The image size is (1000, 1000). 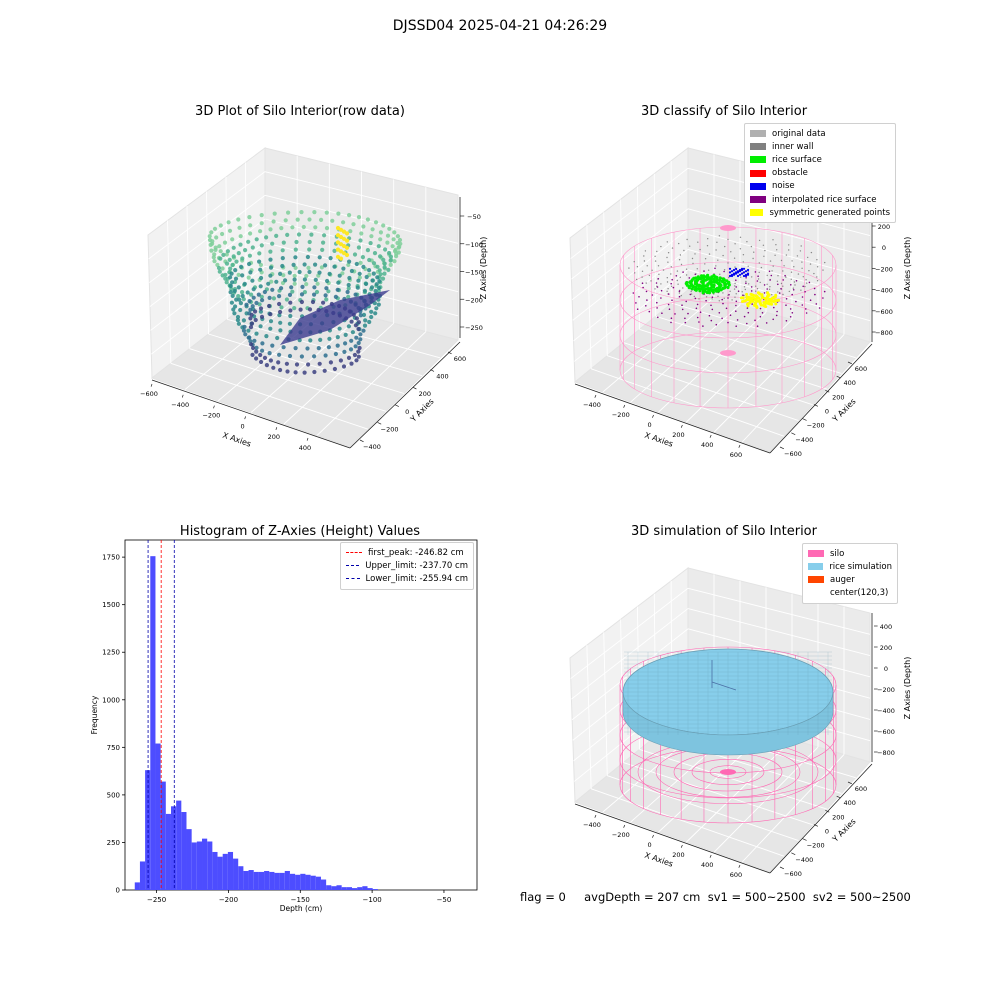 What do you see at coordinates (361, 195) in the screenshot?
I see `p1-gridline` at bounding box center [361, 195].